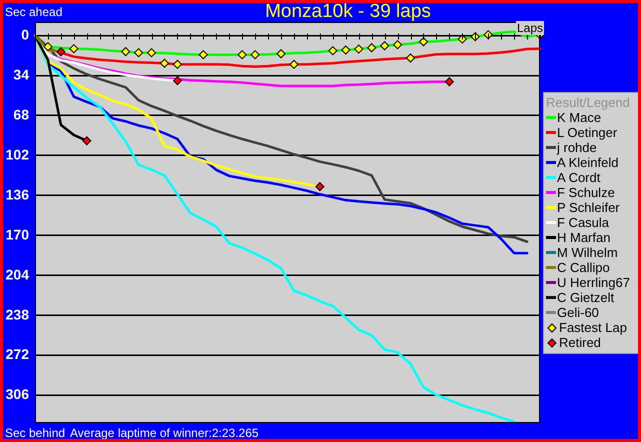 Image resolution: width=641 pixels, height=442 pixels. What do you see at coordinates (578, 177) in the screenshot?
I see `legend-label: A Cordt` at bounding box center [578, 177].